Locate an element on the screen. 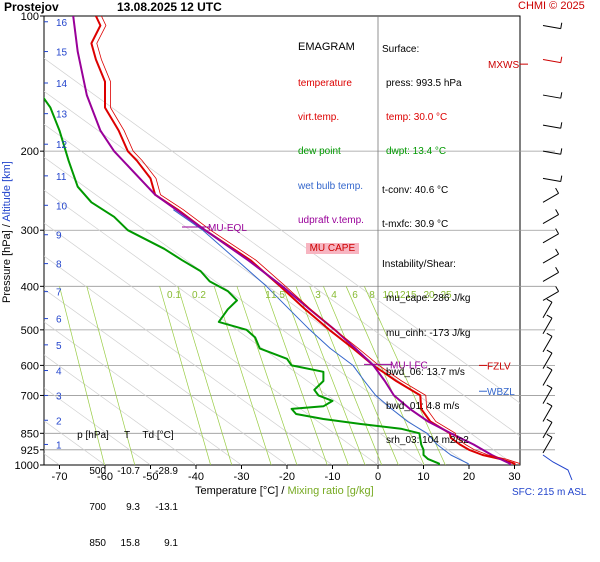 This screenshot has width=600, height=562. y-label-altitude: Altitude [km] is located at coordinates (7, 191).